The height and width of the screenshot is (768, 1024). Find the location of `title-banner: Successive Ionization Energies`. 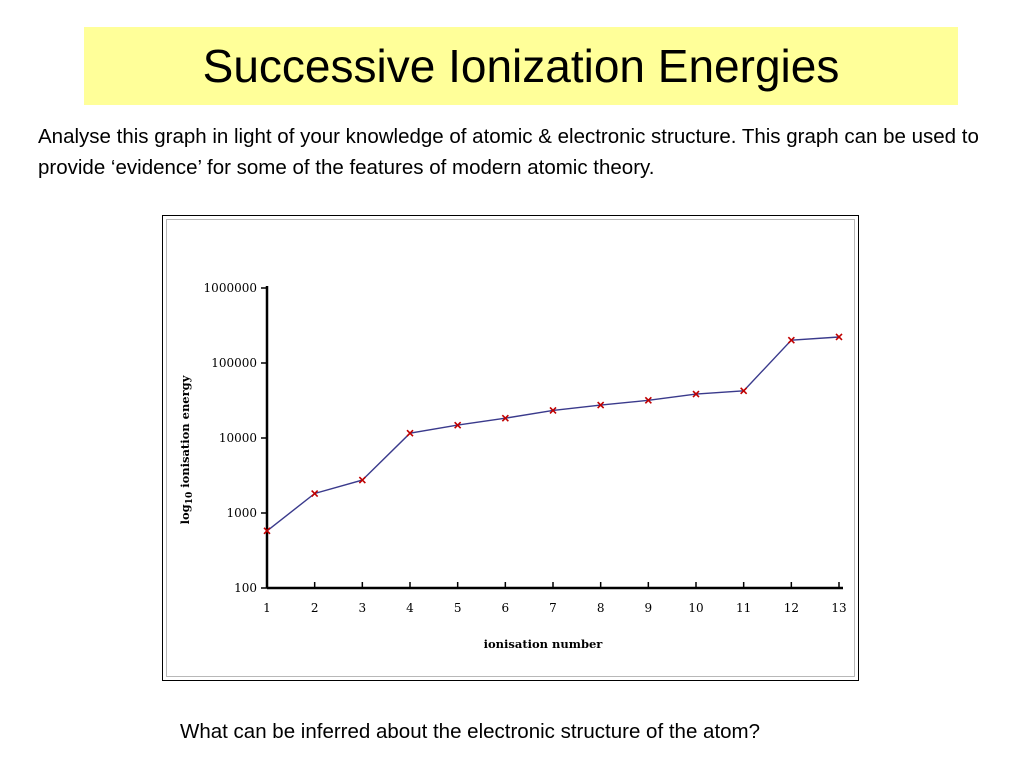

title-banner: Successive Ionization Energies is located at coordinates (521, 66).